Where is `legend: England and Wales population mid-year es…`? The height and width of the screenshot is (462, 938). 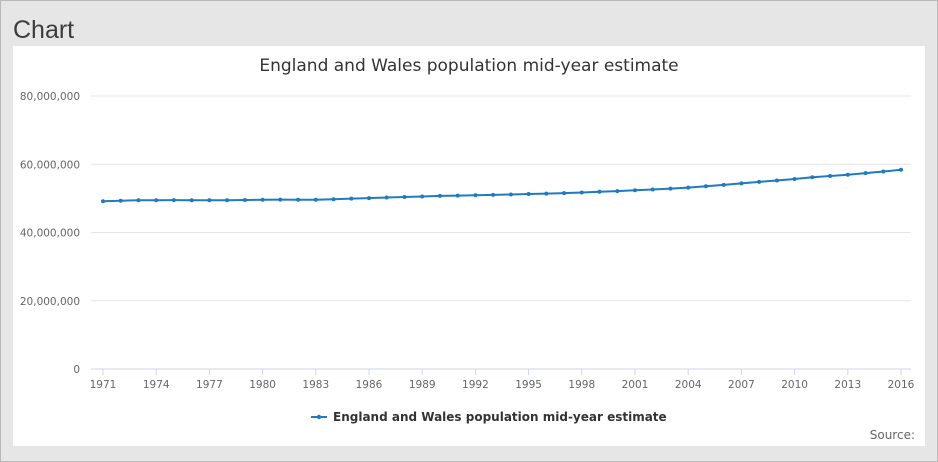 legend: England and Wales population mid-year es… is located at coordinates (489, 417).